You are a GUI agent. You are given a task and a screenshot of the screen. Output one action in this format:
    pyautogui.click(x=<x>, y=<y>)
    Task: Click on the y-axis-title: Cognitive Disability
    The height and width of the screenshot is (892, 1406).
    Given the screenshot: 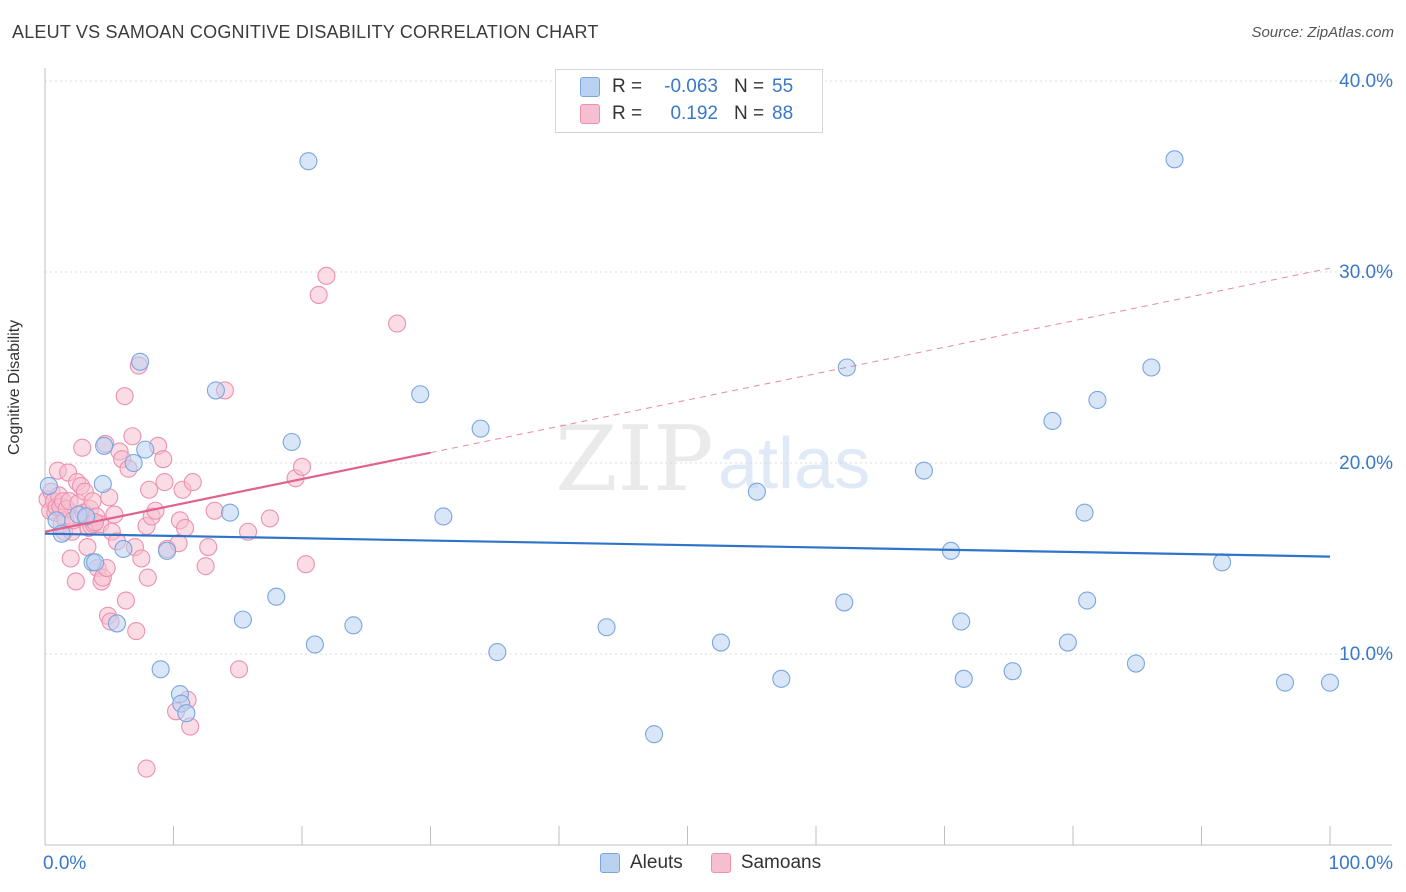 What is the action you would take?
    pyautogui.click(x=14, y=387)
    